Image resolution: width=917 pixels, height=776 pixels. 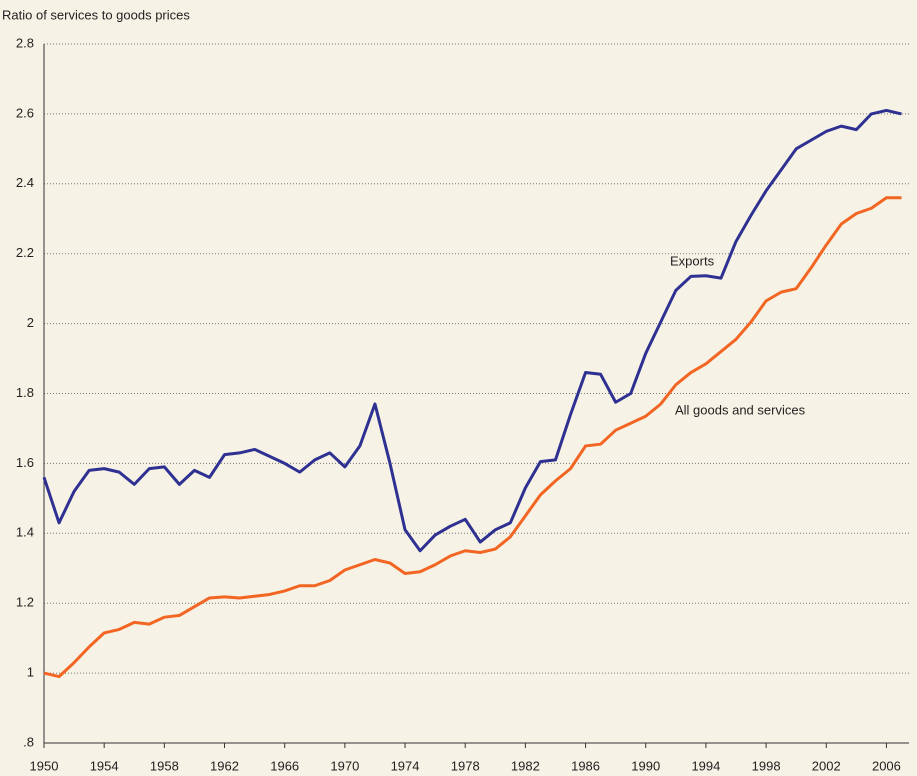 I want to click on x-tick-label: 1954, so click(x=104, y=765).